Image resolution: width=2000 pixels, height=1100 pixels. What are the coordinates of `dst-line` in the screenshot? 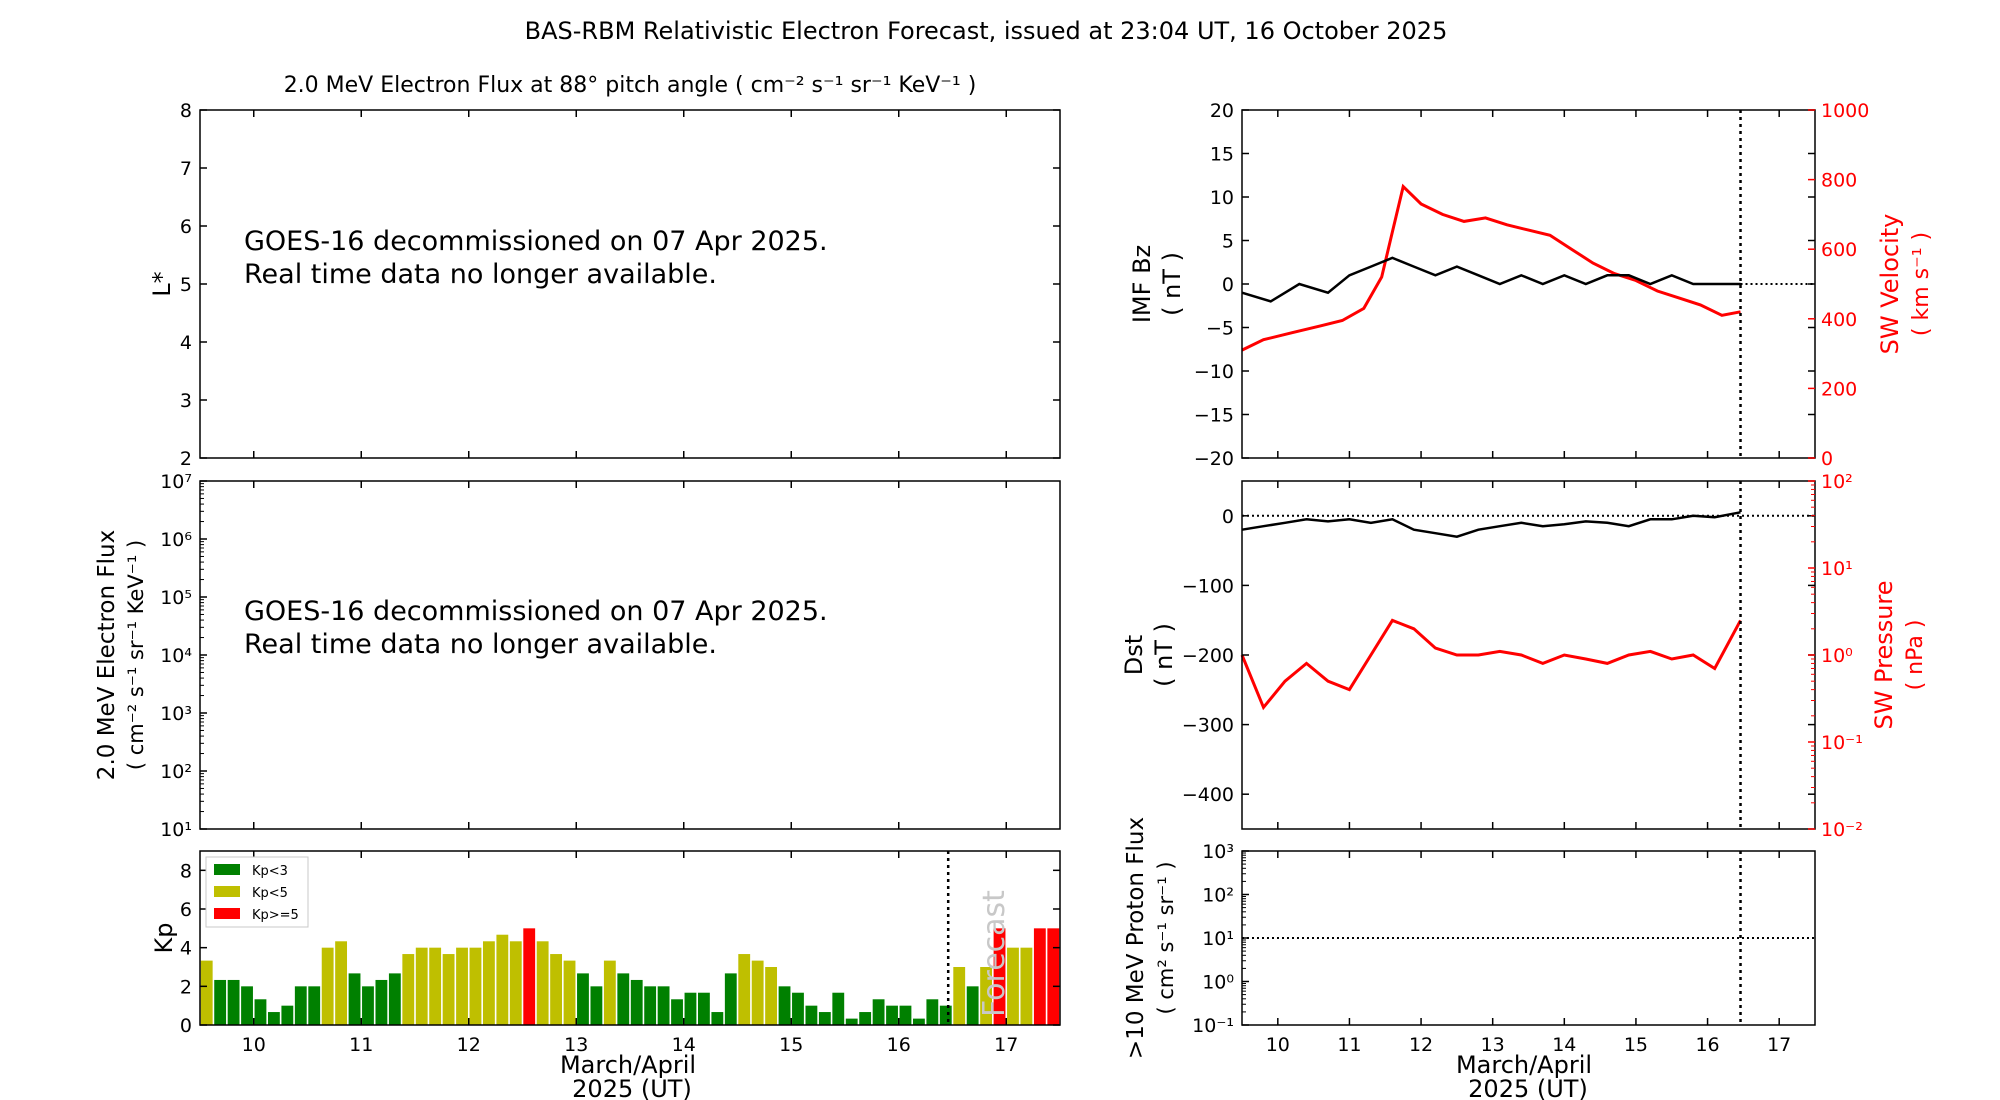 It's located at (1491, 524).